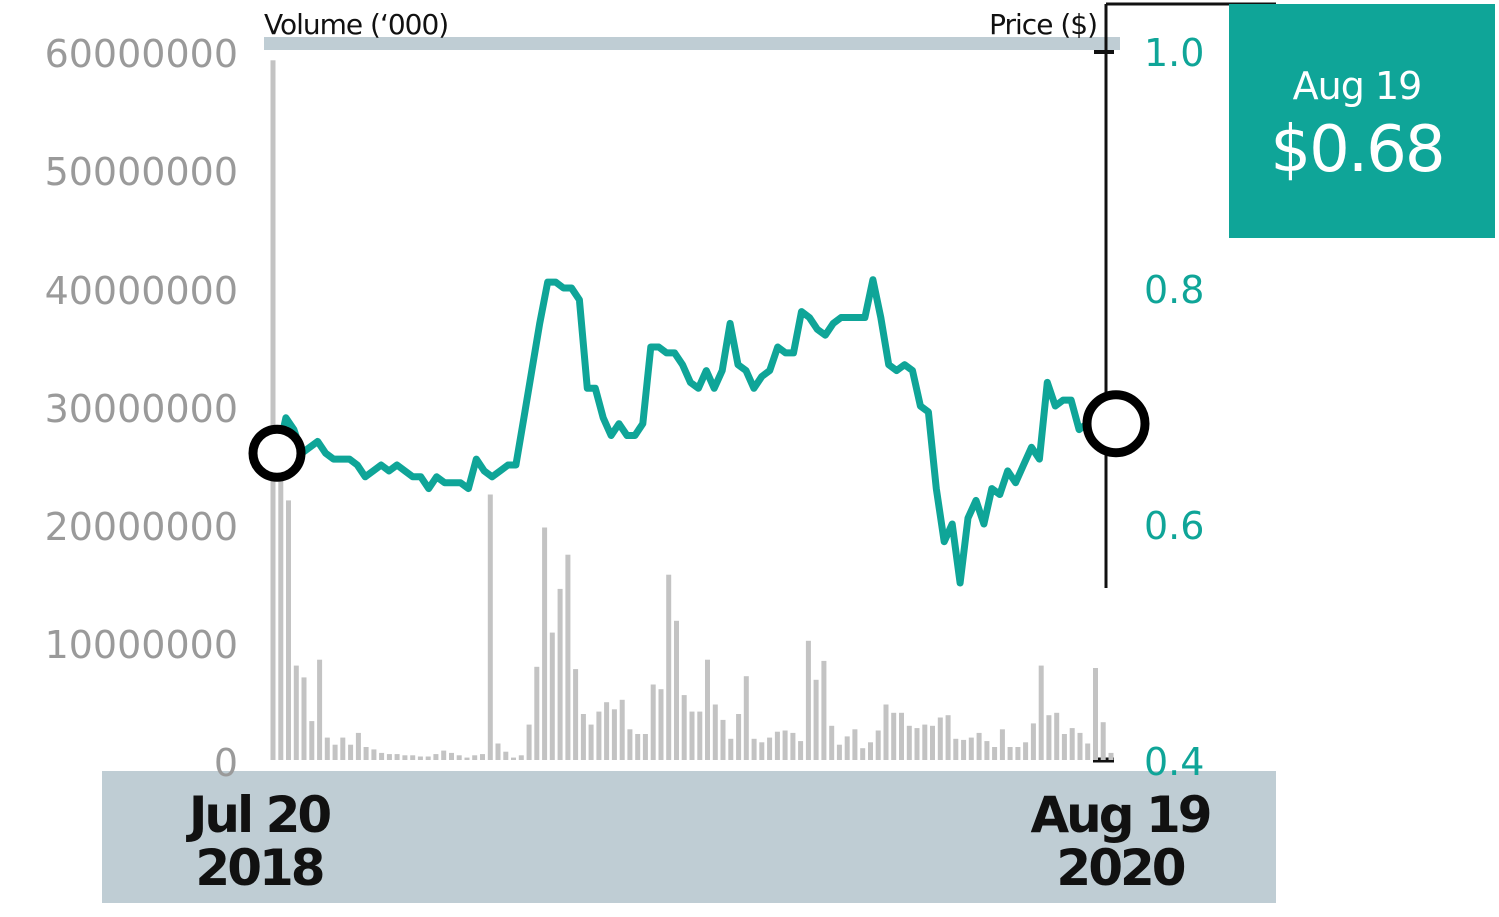 The width and height of the screenshot is (1499, 917). I want to click on price-tick-label: 0.8, so click(1174, 290).